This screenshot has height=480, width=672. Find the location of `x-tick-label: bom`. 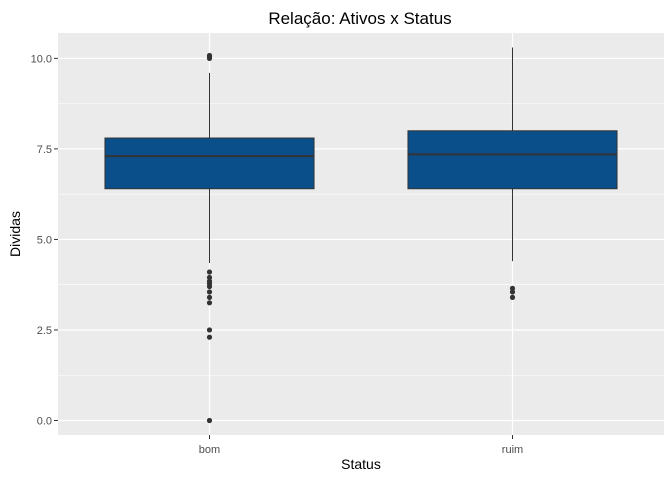

x-tick-label: bom is located at coordinates (209, 450).